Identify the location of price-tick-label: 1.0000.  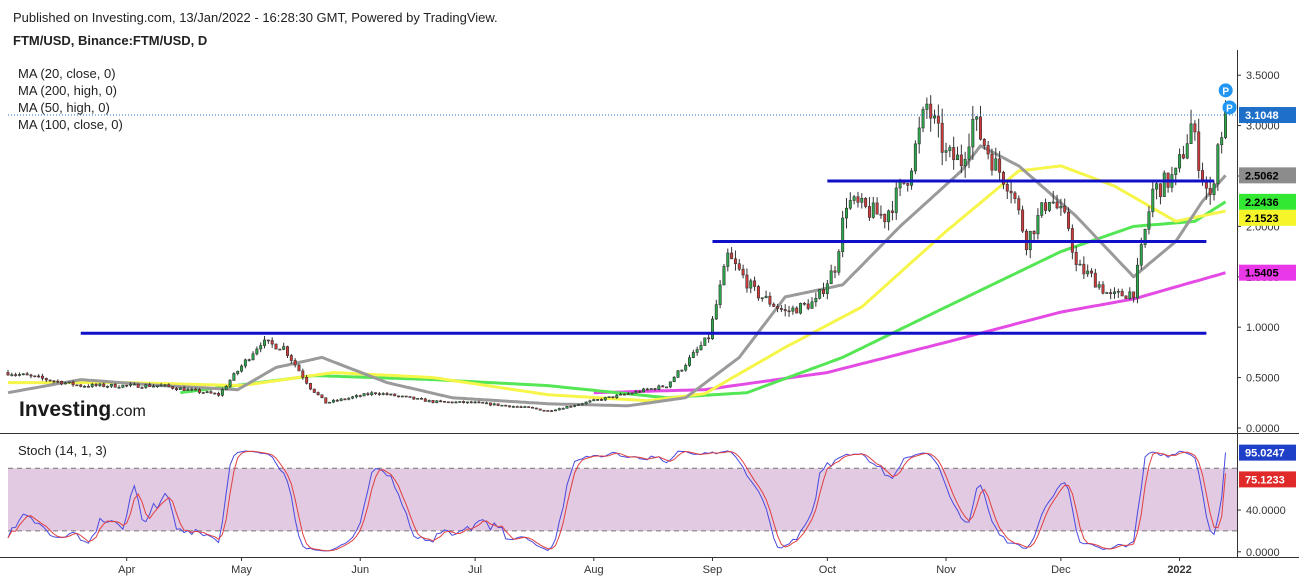
(1263, 328).